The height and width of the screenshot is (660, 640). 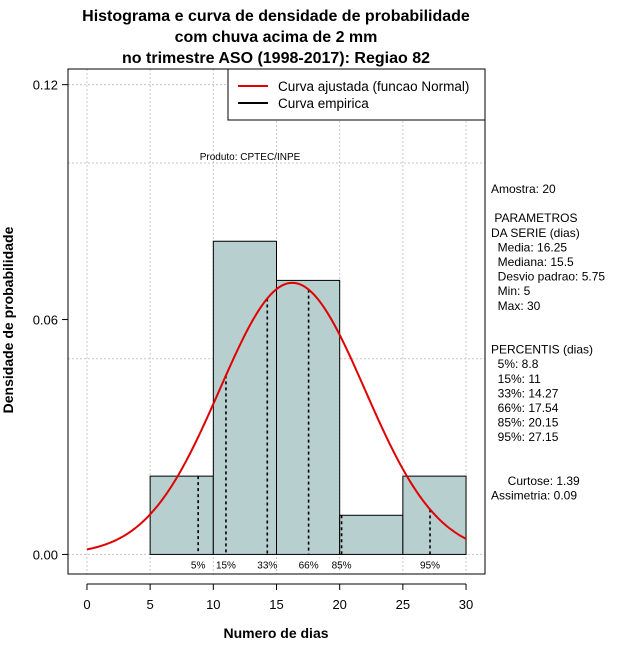 I want to click on x-tick-label: 20, so click(x=339, y=604).